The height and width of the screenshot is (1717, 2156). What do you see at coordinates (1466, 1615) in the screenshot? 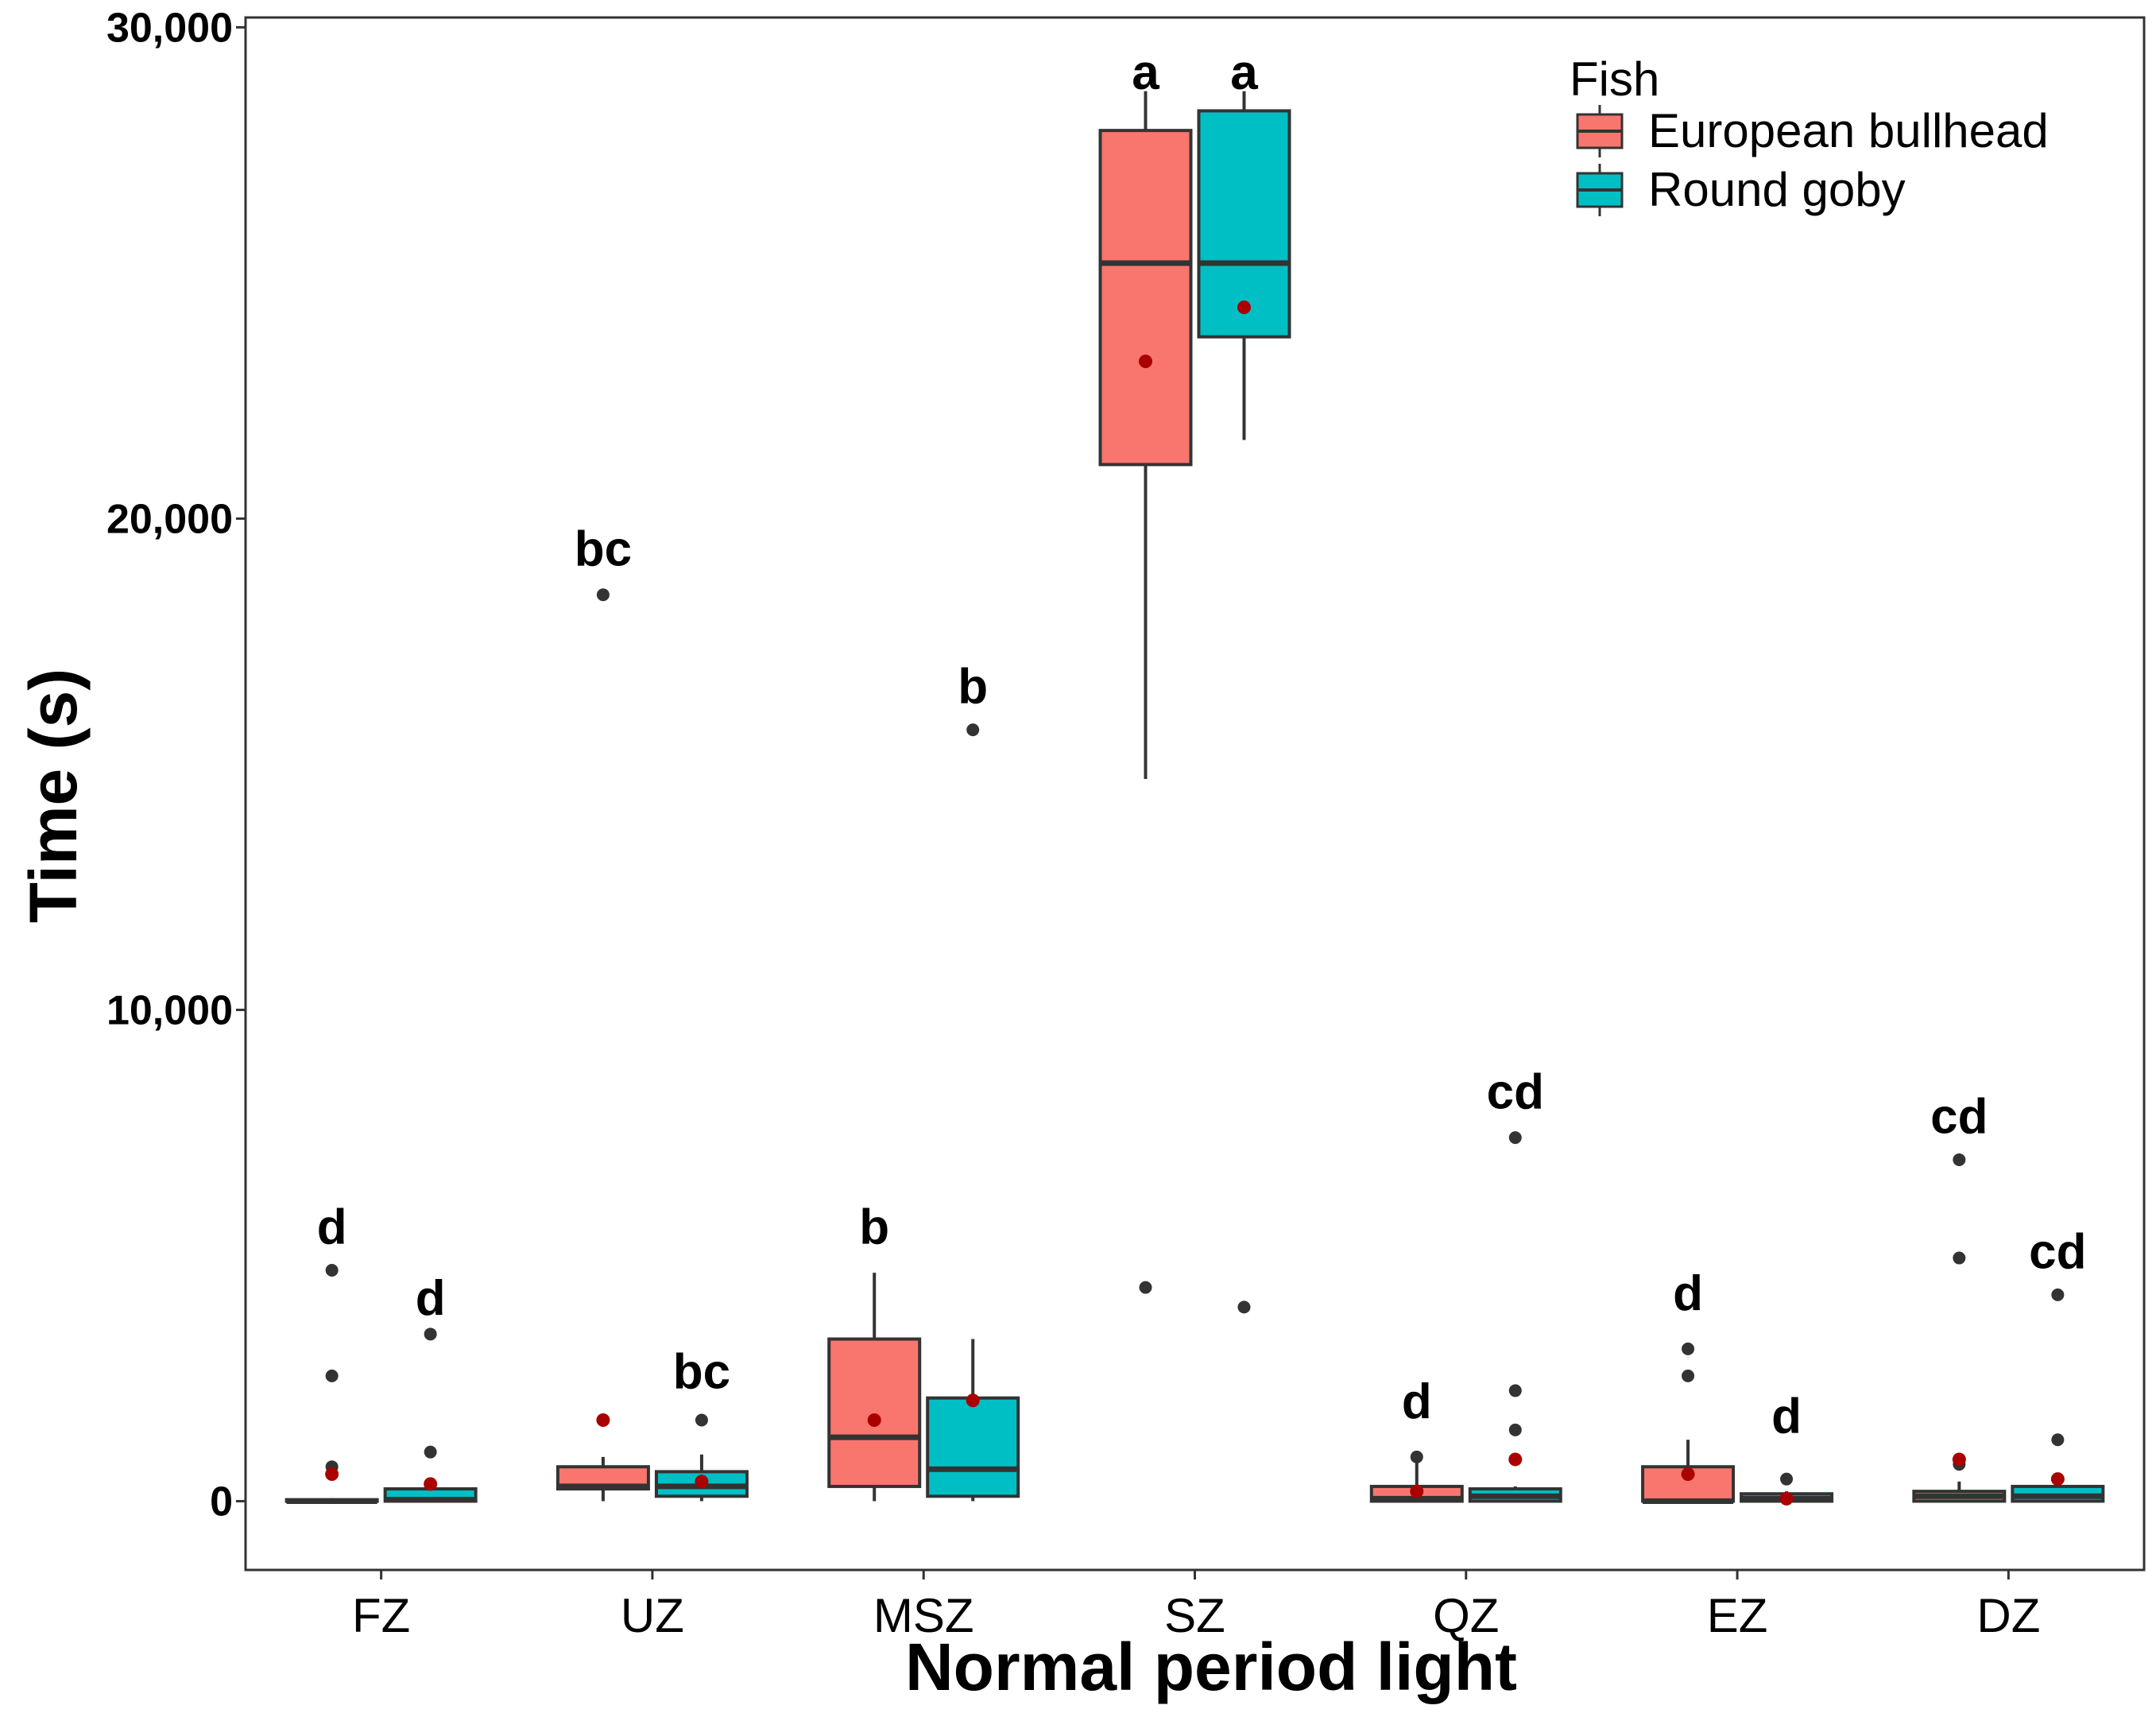
I see `x-tick-label: QZ` at bounding box center [1466, 1615].